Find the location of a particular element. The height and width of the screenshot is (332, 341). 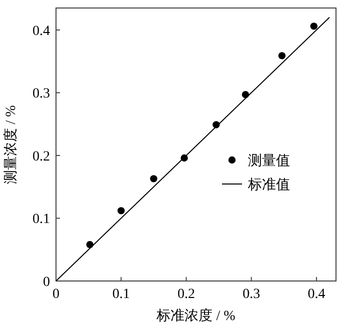

legend-label: 测量值 is located at coordinates (269, 161).